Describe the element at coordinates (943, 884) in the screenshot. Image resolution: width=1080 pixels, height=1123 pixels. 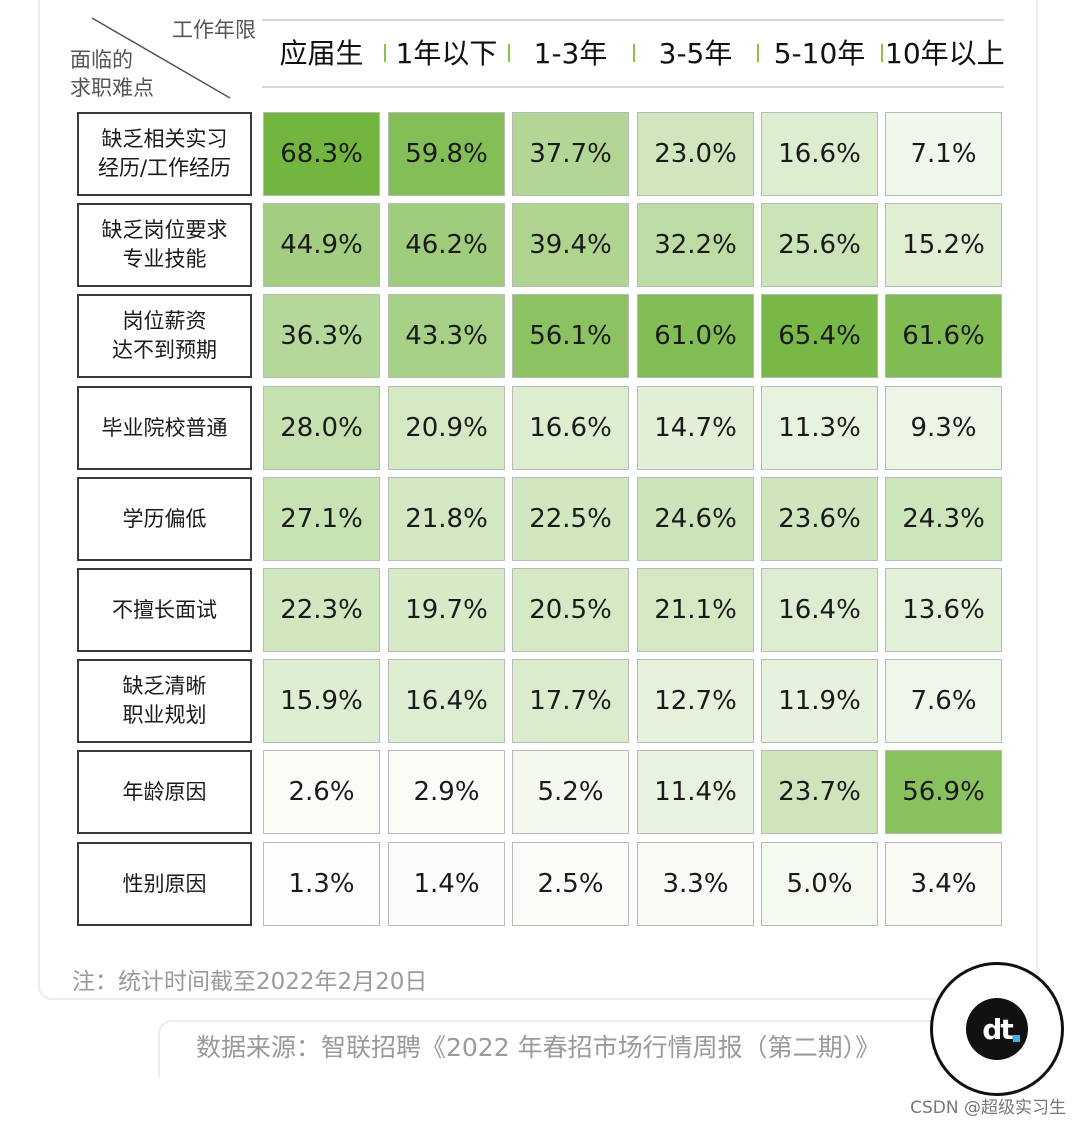
I see `heatmap-cell: 3.4%` at that location.